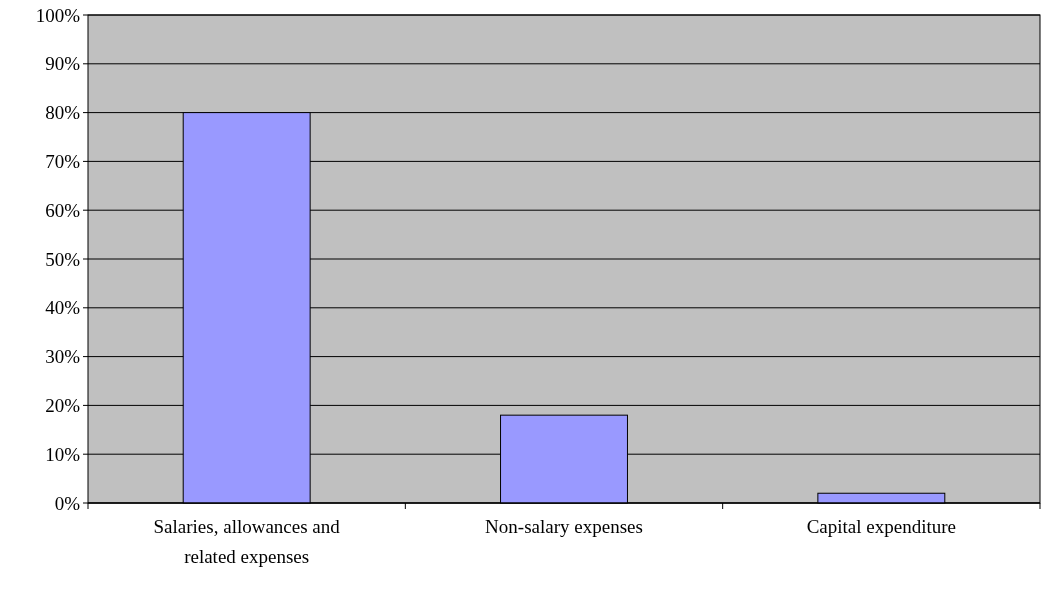 The height and width of the screenshot is (593, 1045). I want to click on y-tick-label: 100%, so click(58, 15).